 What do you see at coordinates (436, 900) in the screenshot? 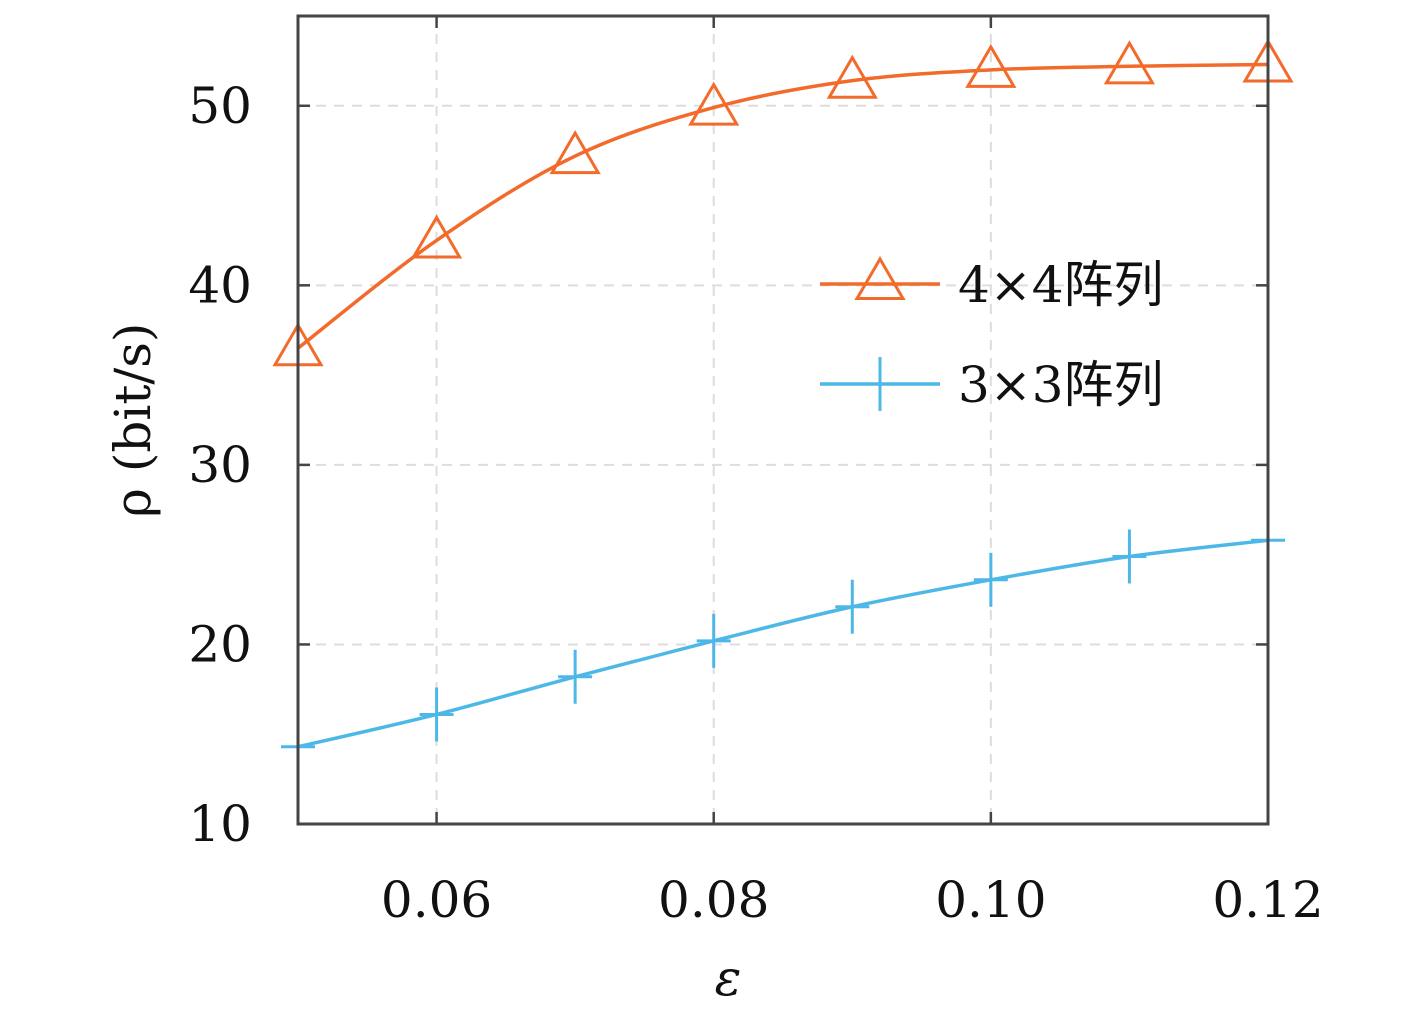
I see `x-tick-label: 0.06` at bounding box center [436, 900].